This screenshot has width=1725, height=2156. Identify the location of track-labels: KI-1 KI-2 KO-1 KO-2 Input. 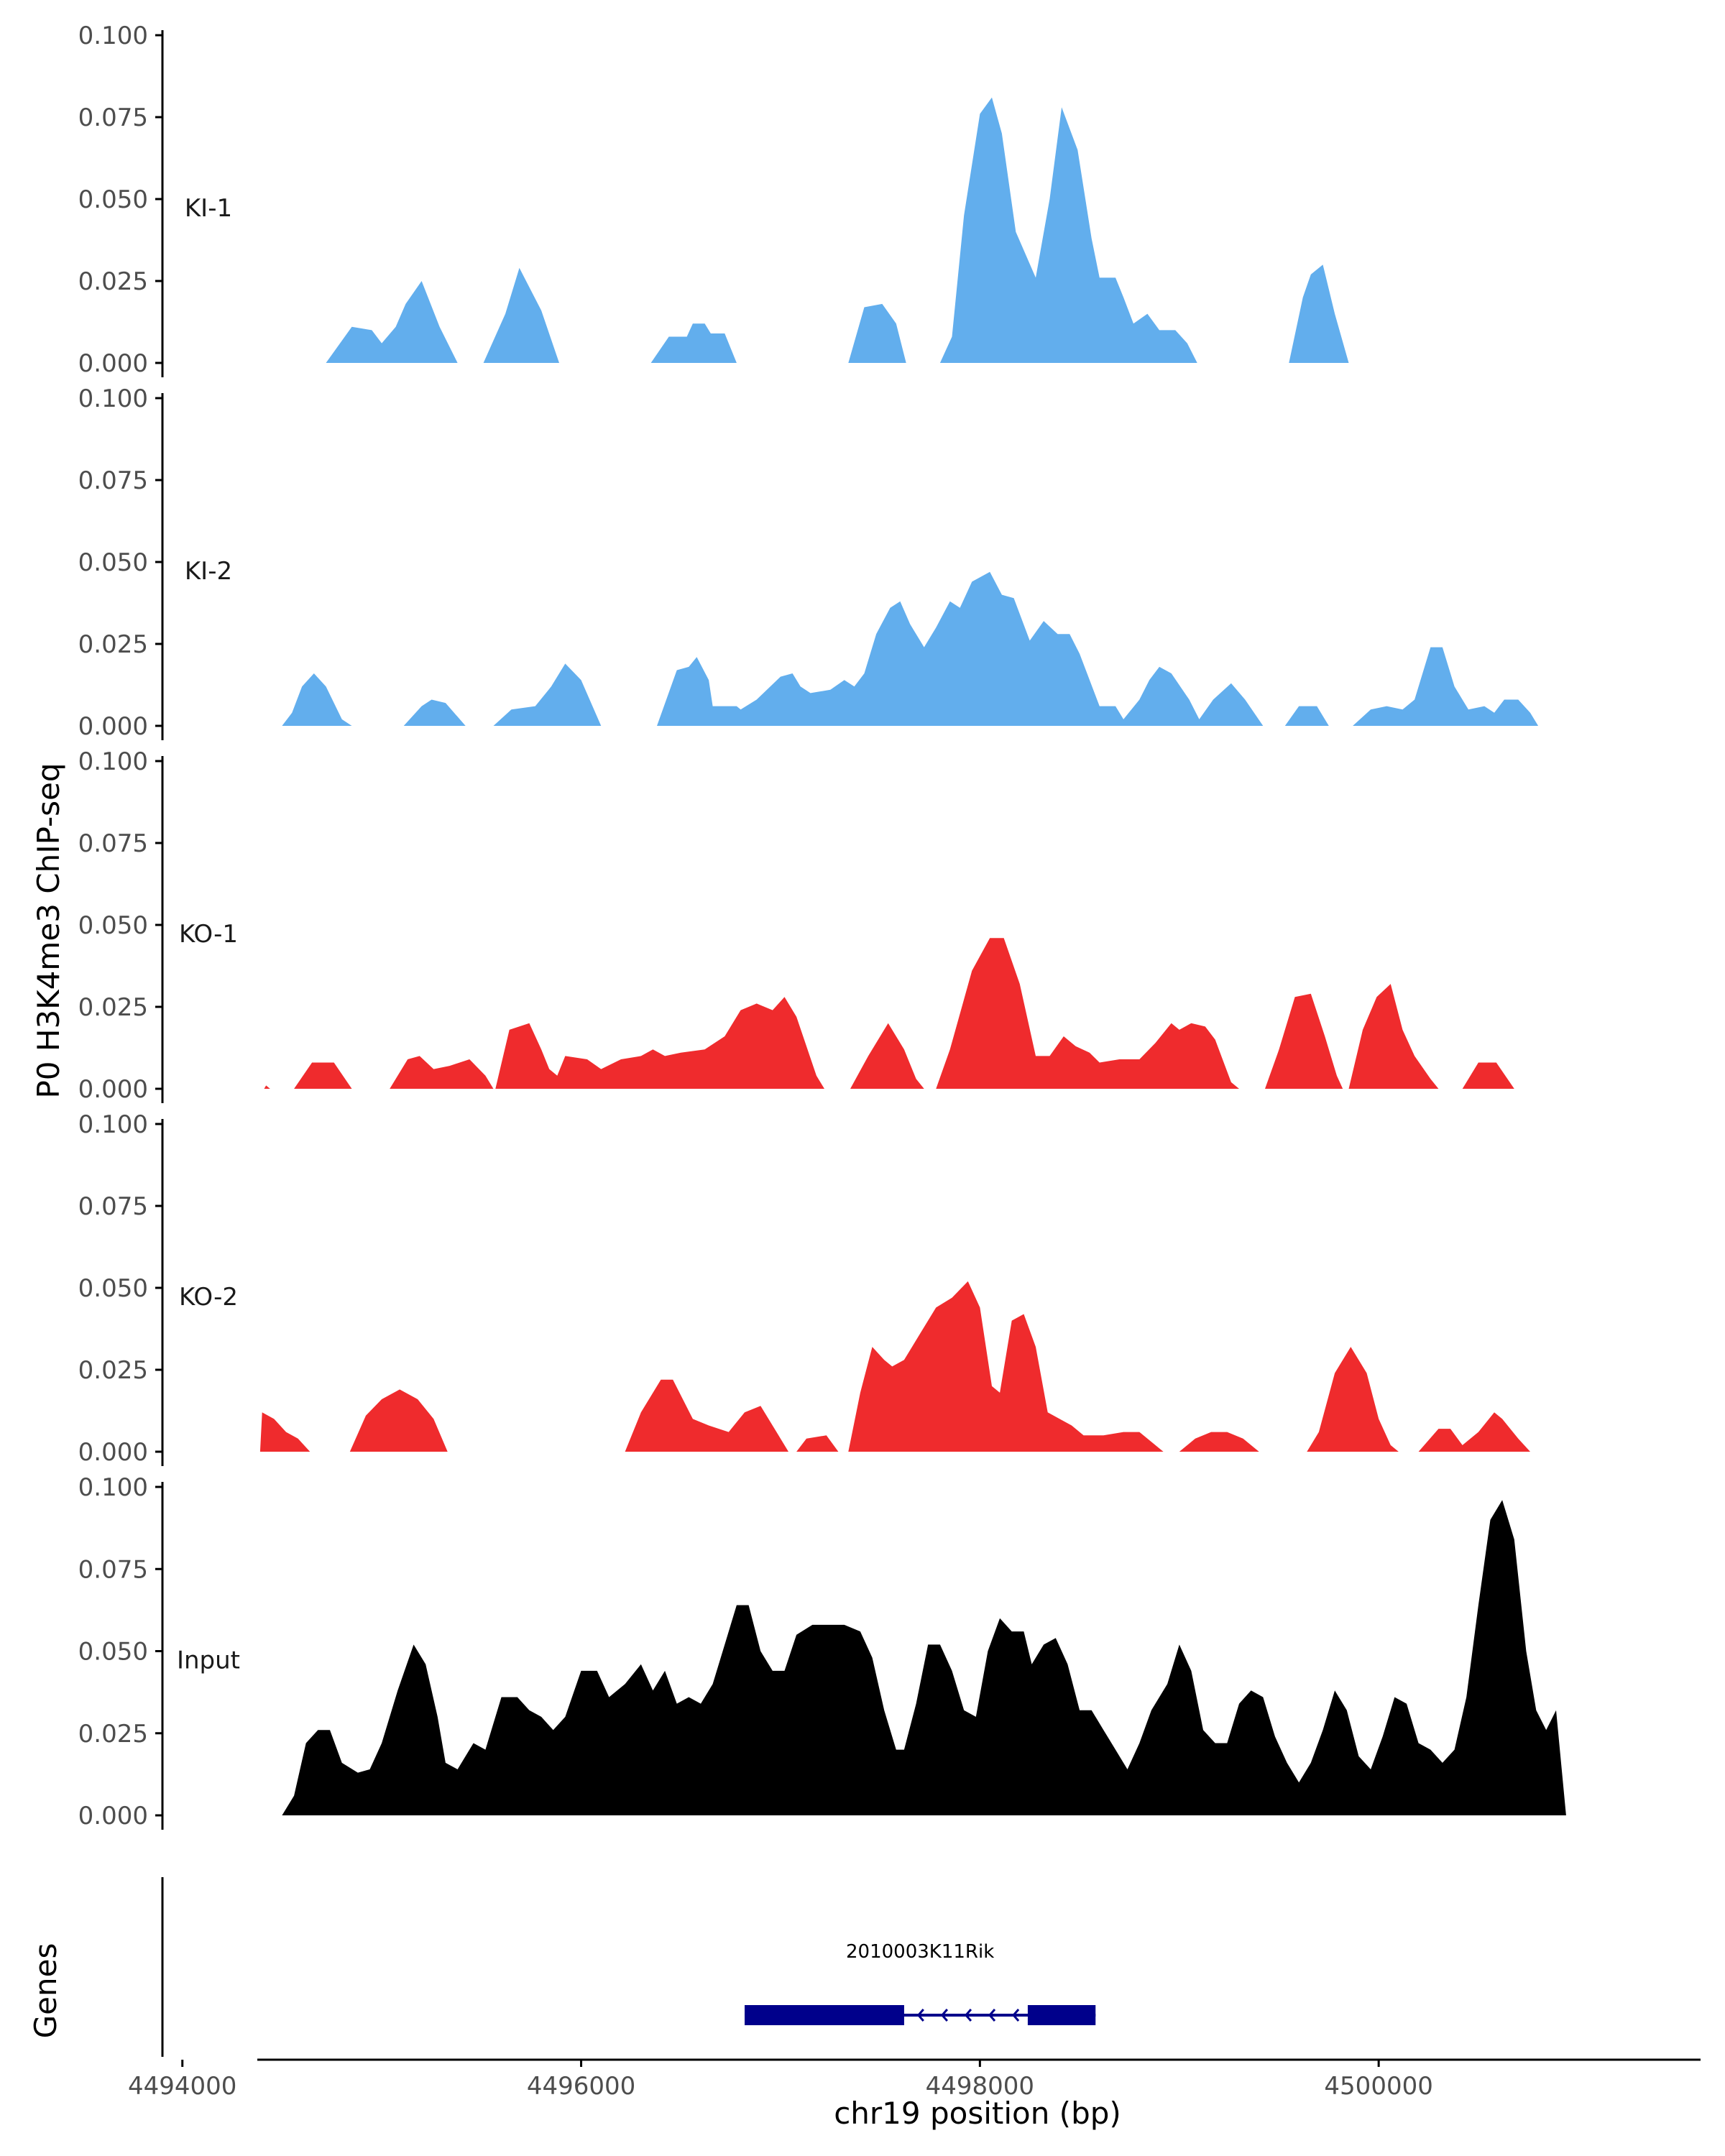
(208, 934).